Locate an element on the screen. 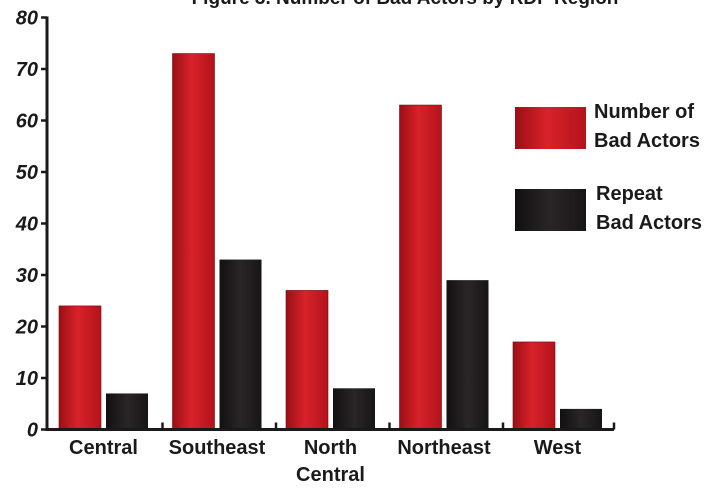  y-tick-label: 70 is located at coordinates (27, 70).